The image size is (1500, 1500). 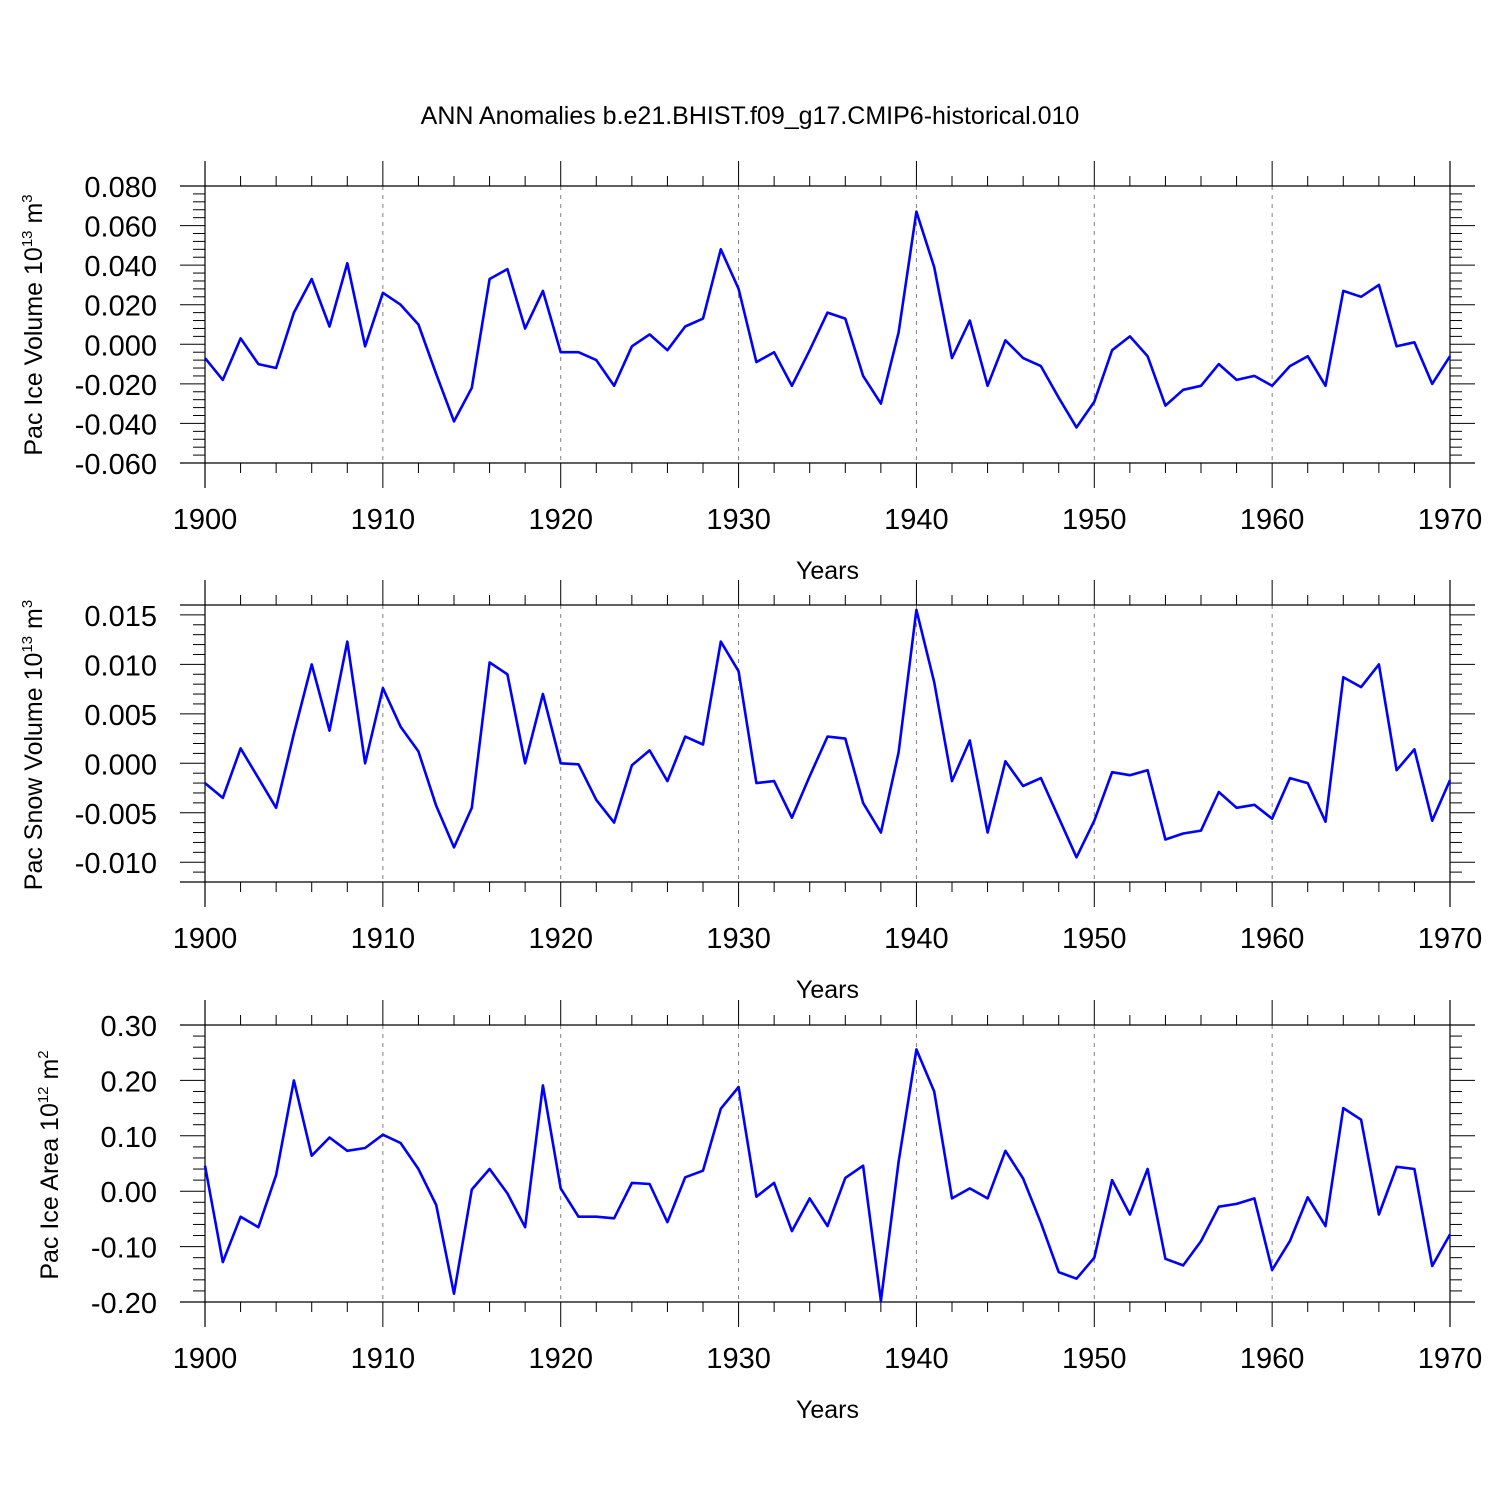 What do you see at coordinates (34, 351) in the screenshot?
I see `y-axis-label-main: Pac Ice Volume 10` at bounding box center [34, 351].